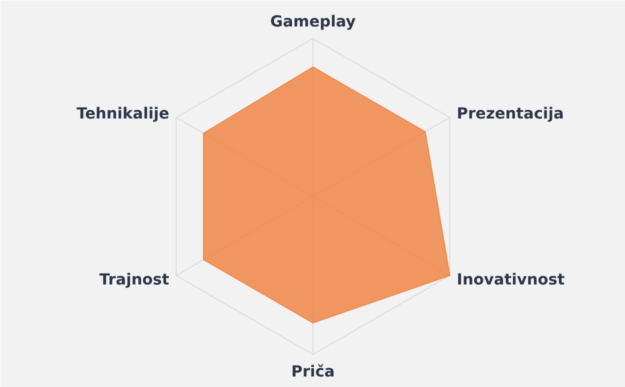 Image resolution: width=625 pixels, height=387 pixels. What do you see at coordinates (134, 279) in the screenshot?
I see `spoke-label: Trajnost` at bounding box center [134, 279].